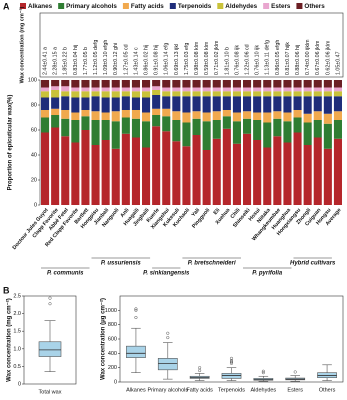 The height and width of the screenshot is (400, 347). What do you see at coordinates (167, 390) in the screenshot?
I see `x-tick-label: Primary alcohols` at bounding box center [167, 390].